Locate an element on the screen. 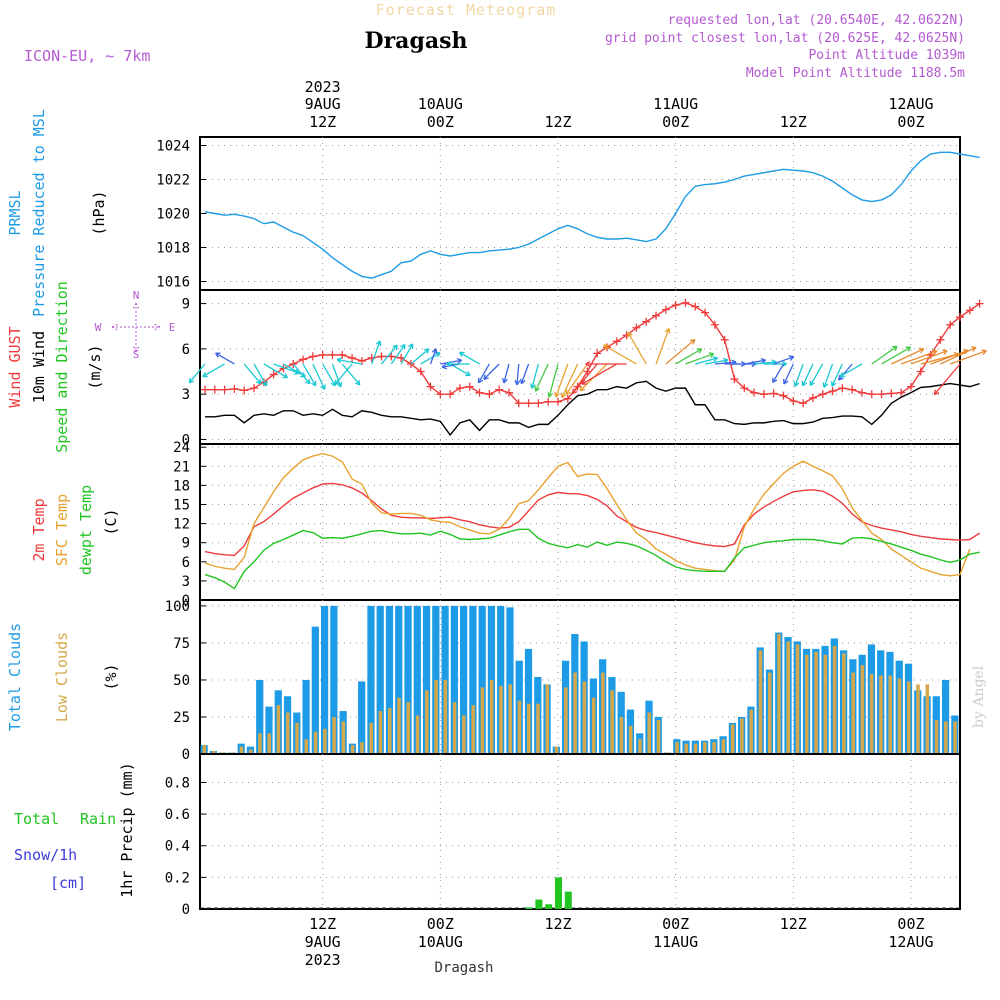  total-label: Total is located at coordinates (36, 819).